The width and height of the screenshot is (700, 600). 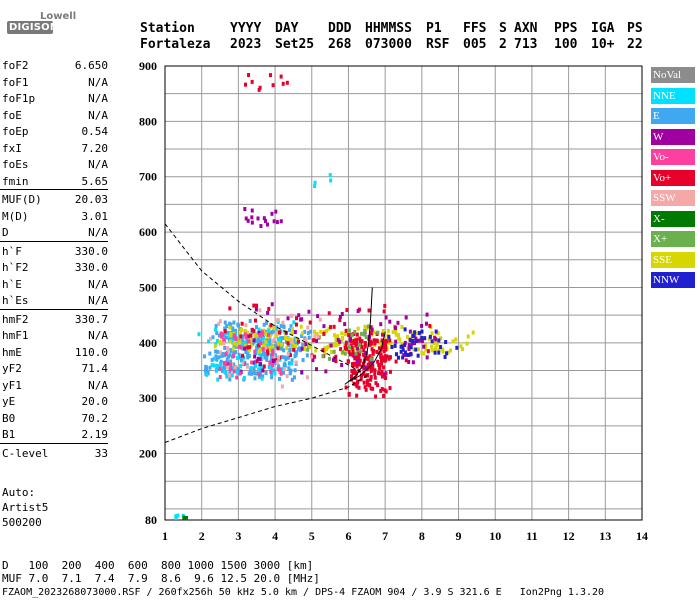 What do you see at coordinates (673, 177) in the screenshot?
I see `legend-item: Vo+` at bounding box center [673, 177].